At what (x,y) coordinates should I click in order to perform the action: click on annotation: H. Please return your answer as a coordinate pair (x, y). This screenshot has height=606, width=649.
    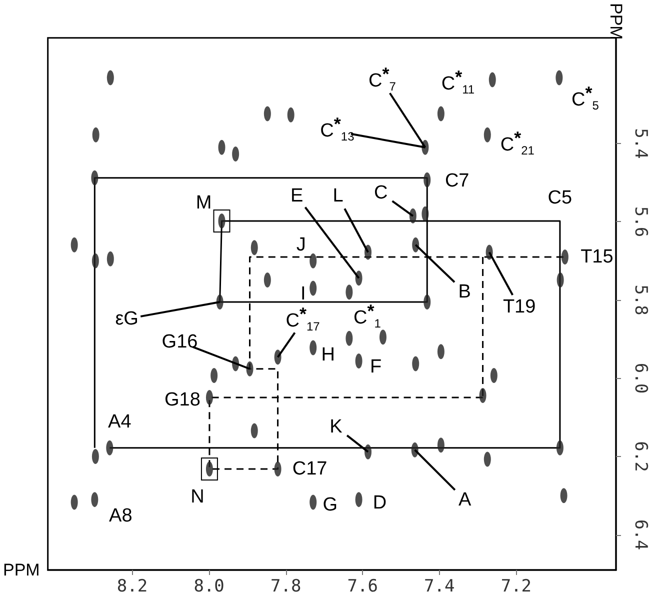
    Looking at the image, I should click on (328, 355).